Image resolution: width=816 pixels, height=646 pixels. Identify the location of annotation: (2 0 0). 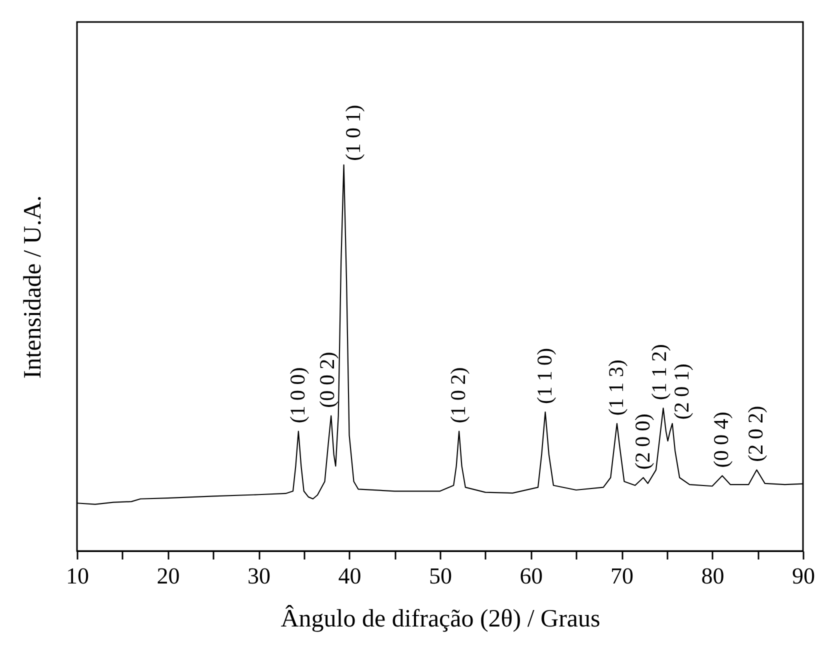
(642, 442).